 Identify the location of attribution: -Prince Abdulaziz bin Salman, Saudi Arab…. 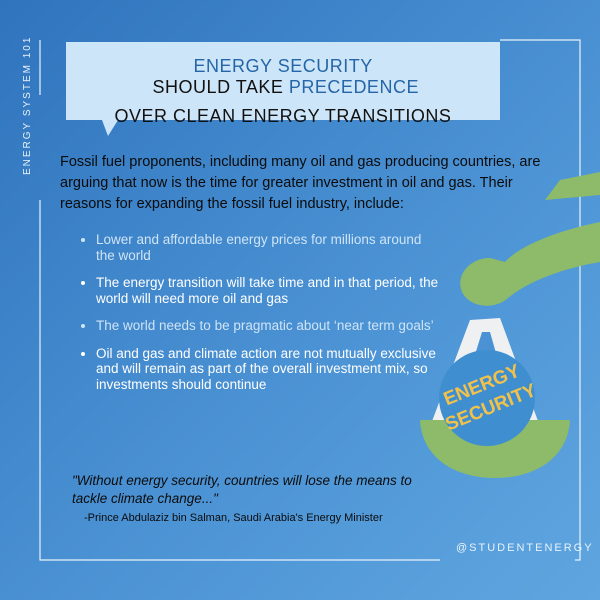
(233, 518).